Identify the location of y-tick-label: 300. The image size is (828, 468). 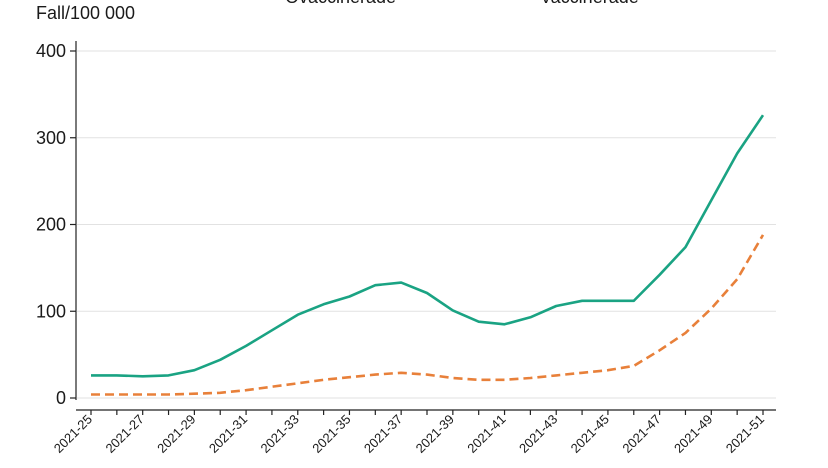
(51, 138).